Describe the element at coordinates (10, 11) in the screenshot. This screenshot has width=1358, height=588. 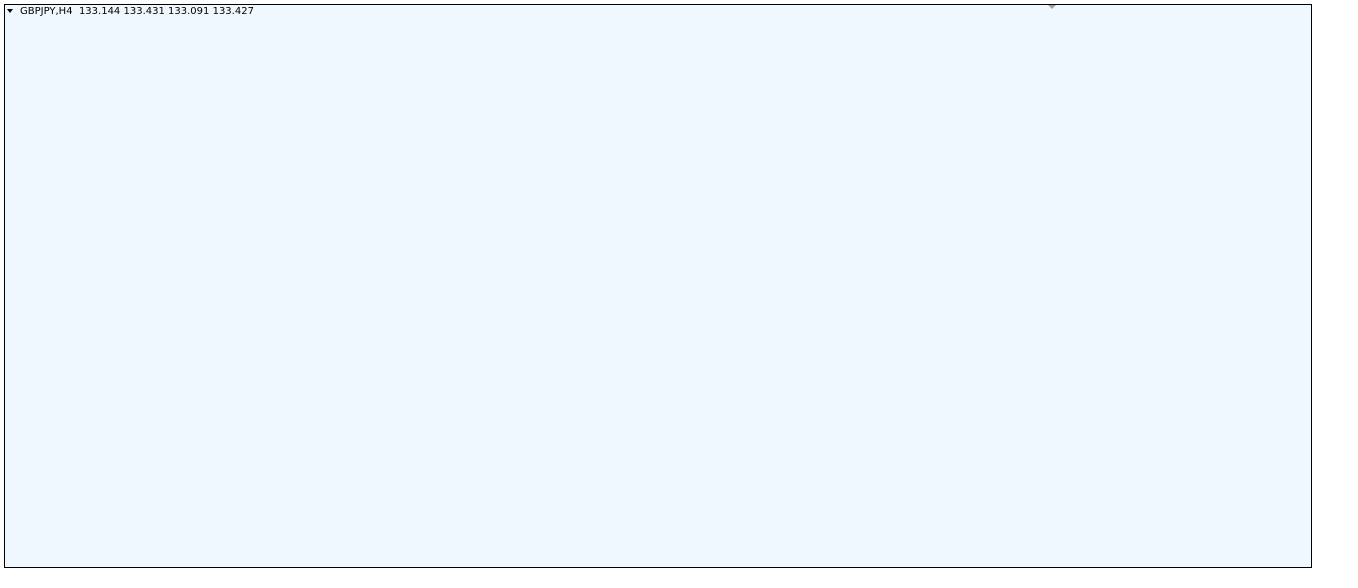
I see `menu-triangle` at that location.